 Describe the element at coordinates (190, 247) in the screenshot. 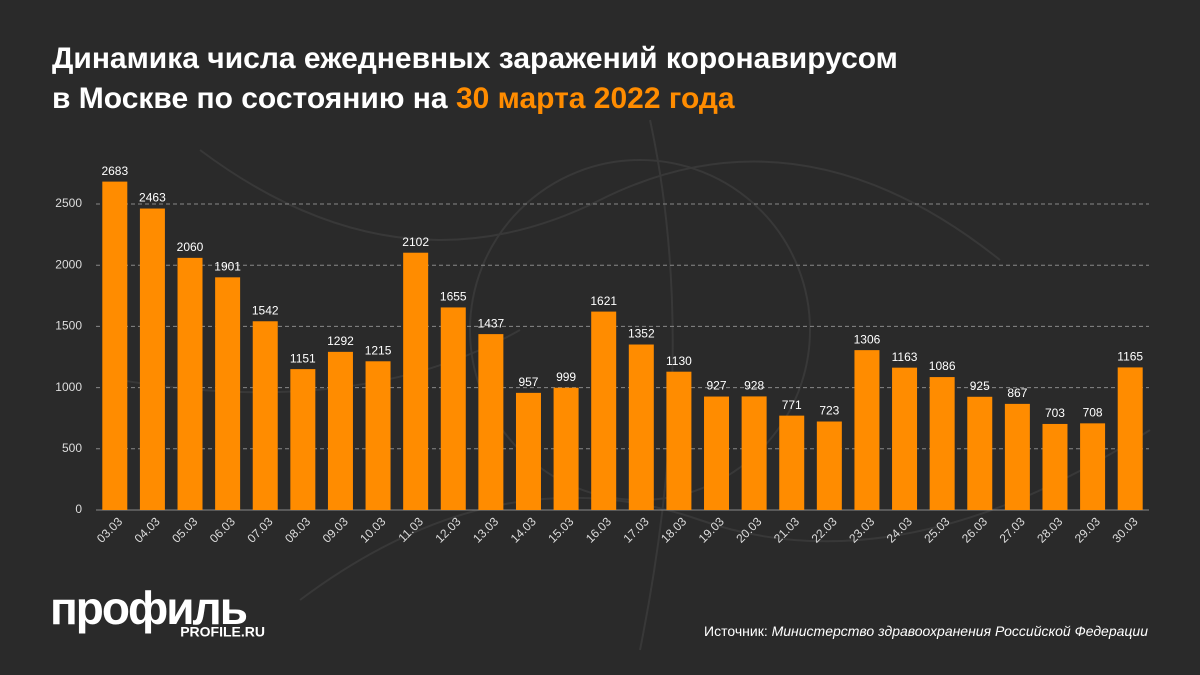

I see `value-label: 2060` at that location.